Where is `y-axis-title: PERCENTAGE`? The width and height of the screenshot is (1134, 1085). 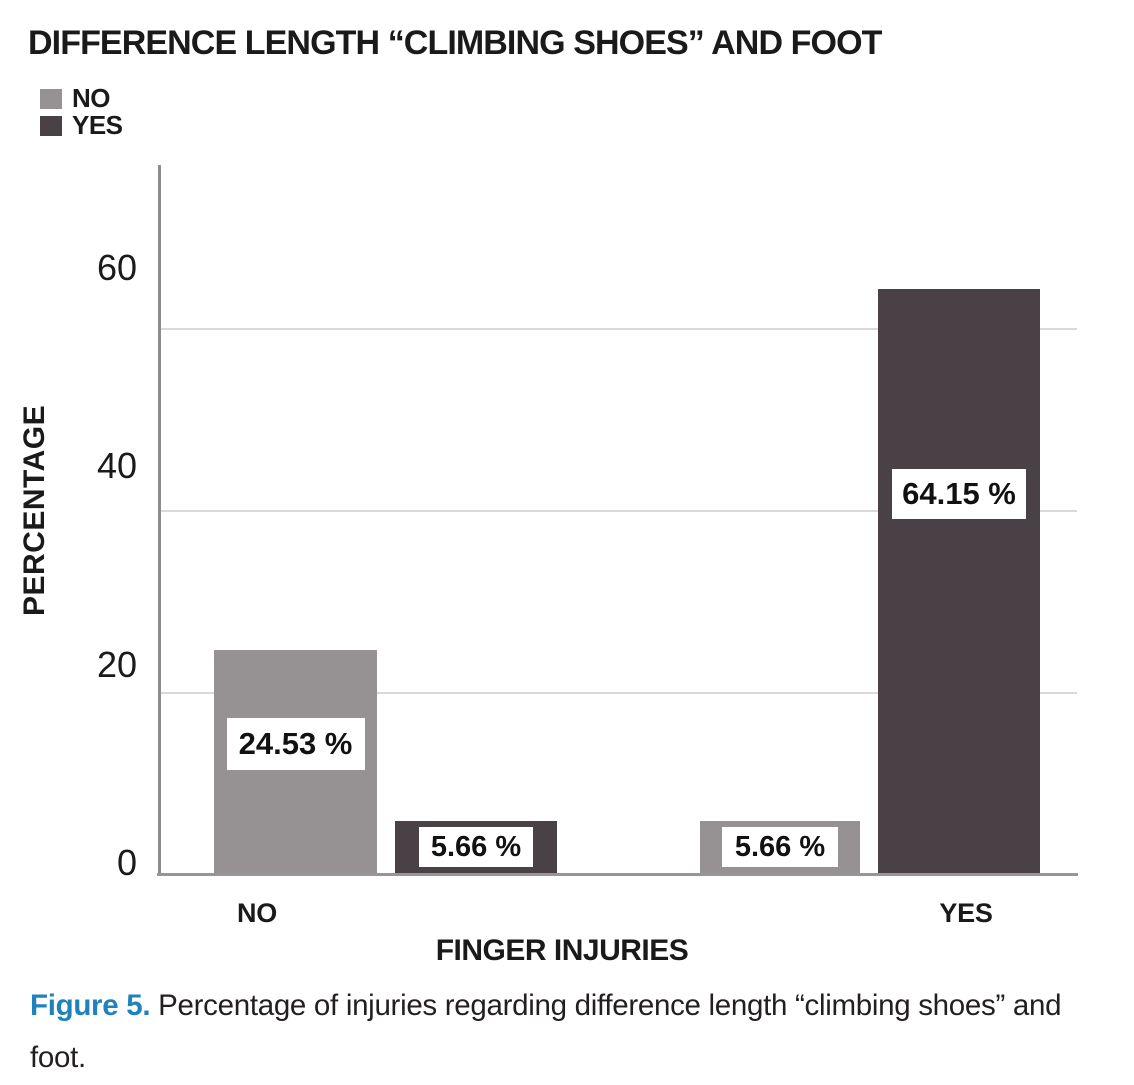 y-axis-title: PERCENTAGE is located at coordinates (34, 510).